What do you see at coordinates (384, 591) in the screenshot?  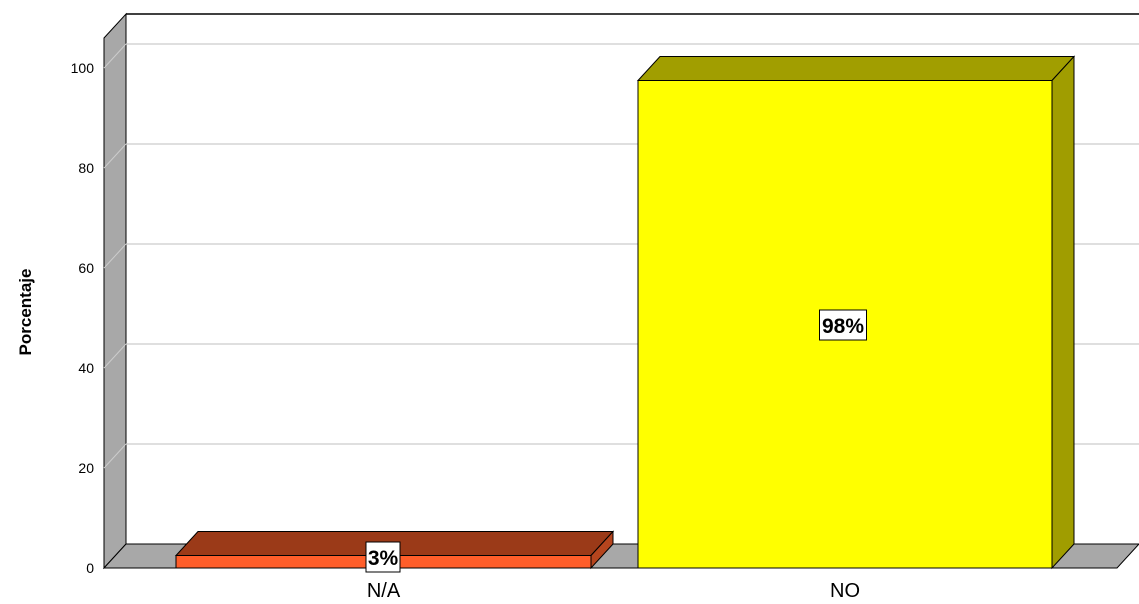 I see `x-category-label: N/A` at bounding box center [384, 591].